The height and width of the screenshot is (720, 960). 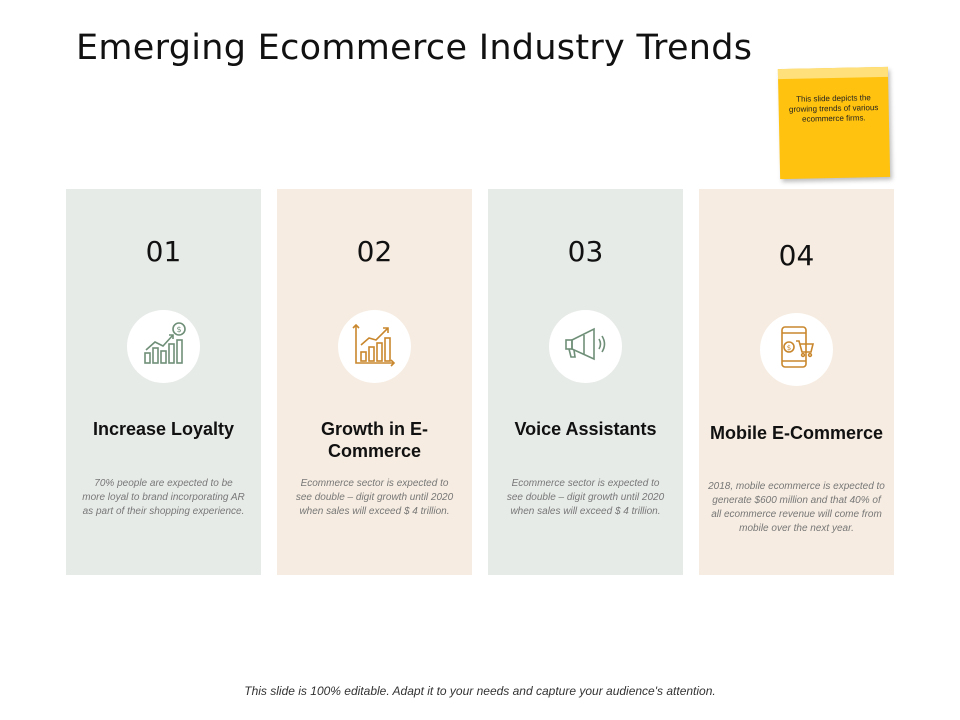 I want to click on growth-chart-icon, so click(x=374, y=346).